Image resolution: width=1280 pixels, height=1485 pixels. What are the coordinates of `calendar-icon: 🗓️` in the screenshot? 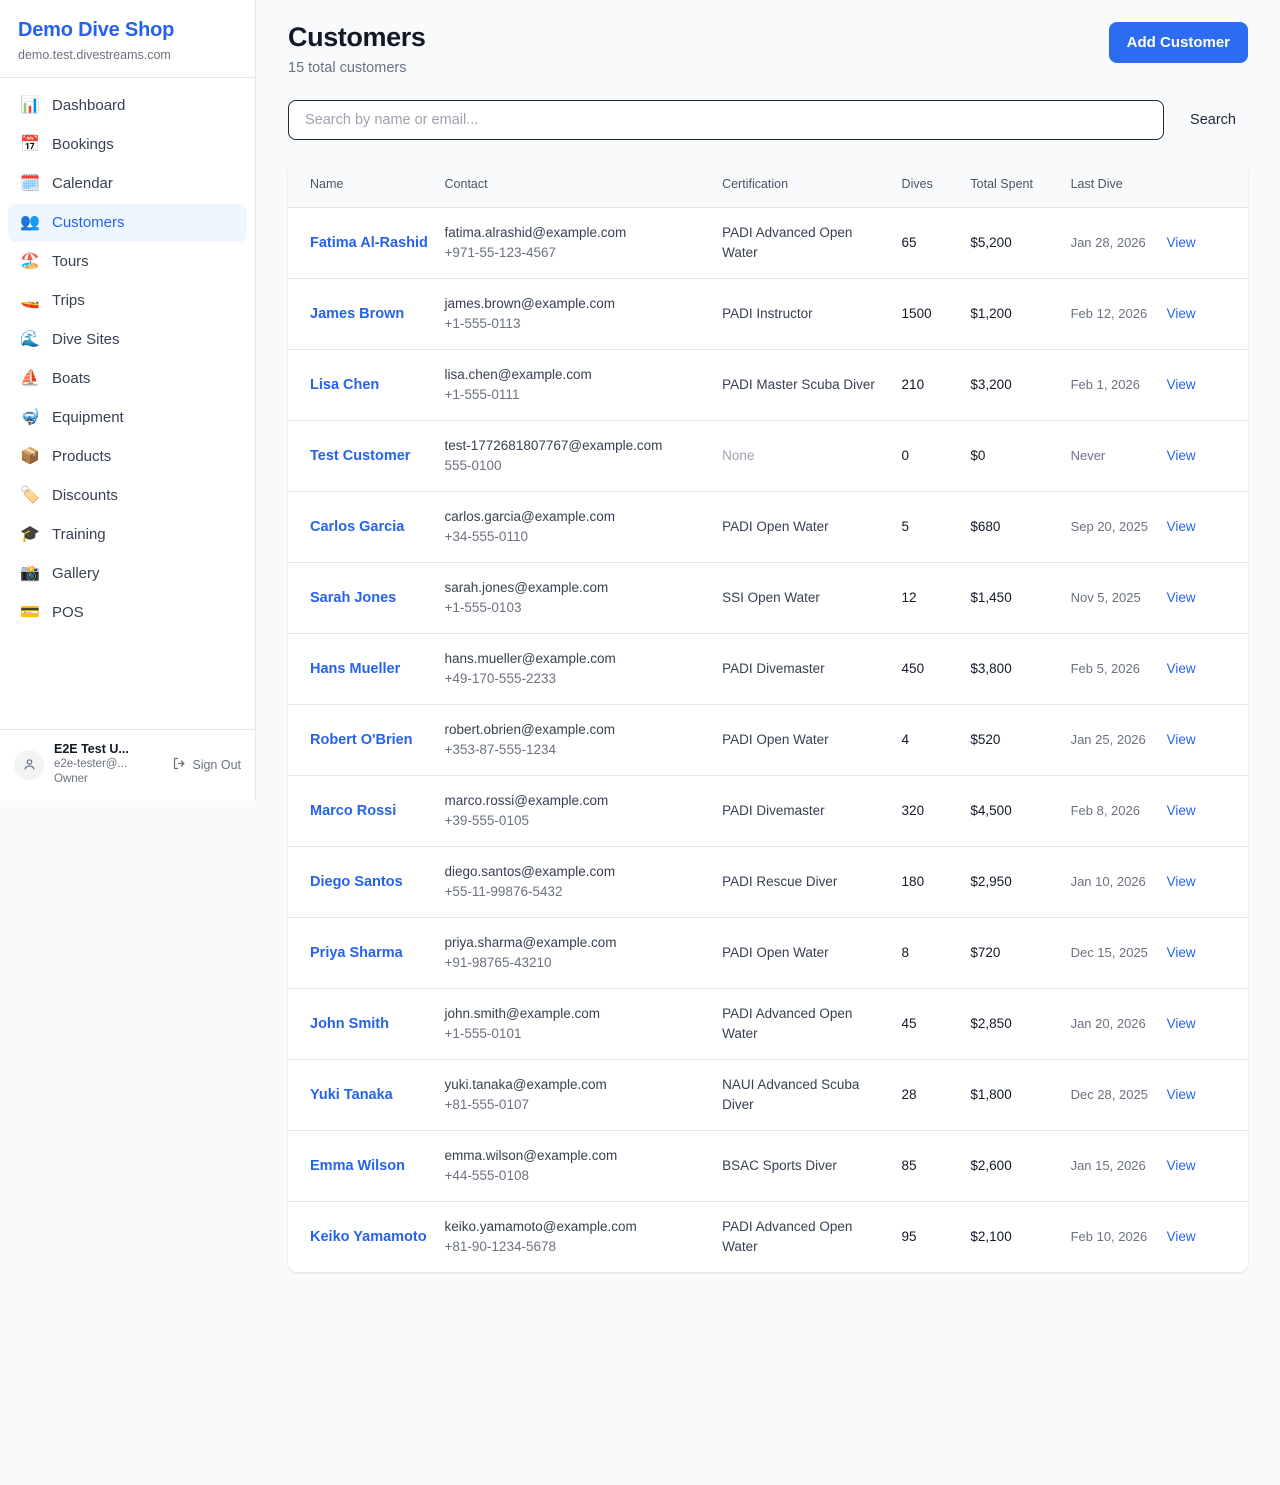 It's located at (30, 183).